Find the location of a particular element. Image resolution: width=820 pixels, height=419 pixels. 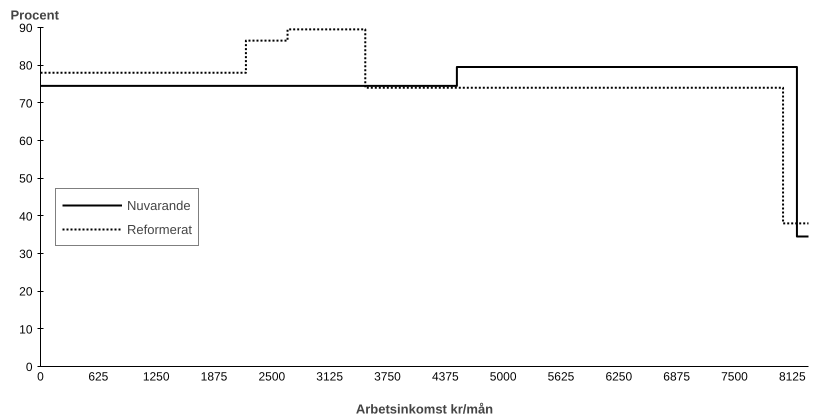

y-tick-label: 0 is located at coordinates (29, 367).